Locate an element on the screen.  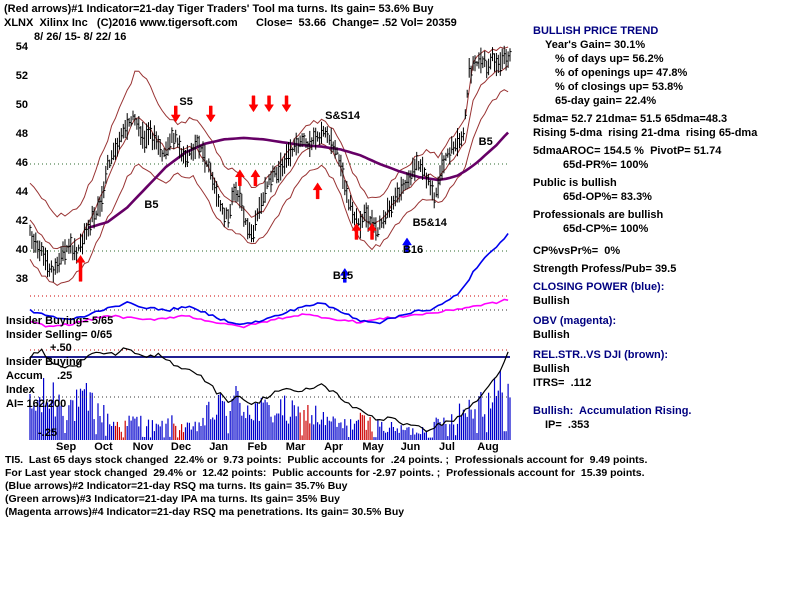
index-label: Index is located at coordinates (20, 390).